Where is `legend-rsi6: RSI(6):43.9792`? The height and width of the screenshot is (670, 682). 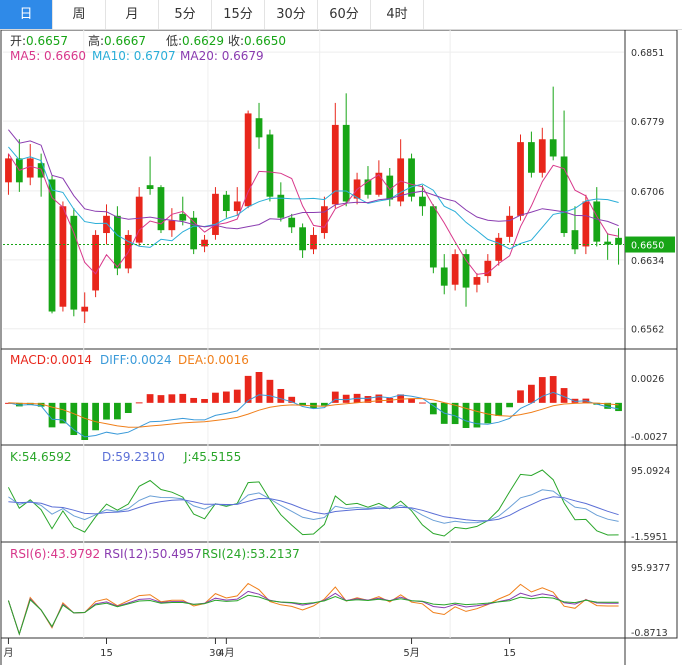 legend-rsi6: RSI(6):43.9792 is located at coordinates (55, 554).